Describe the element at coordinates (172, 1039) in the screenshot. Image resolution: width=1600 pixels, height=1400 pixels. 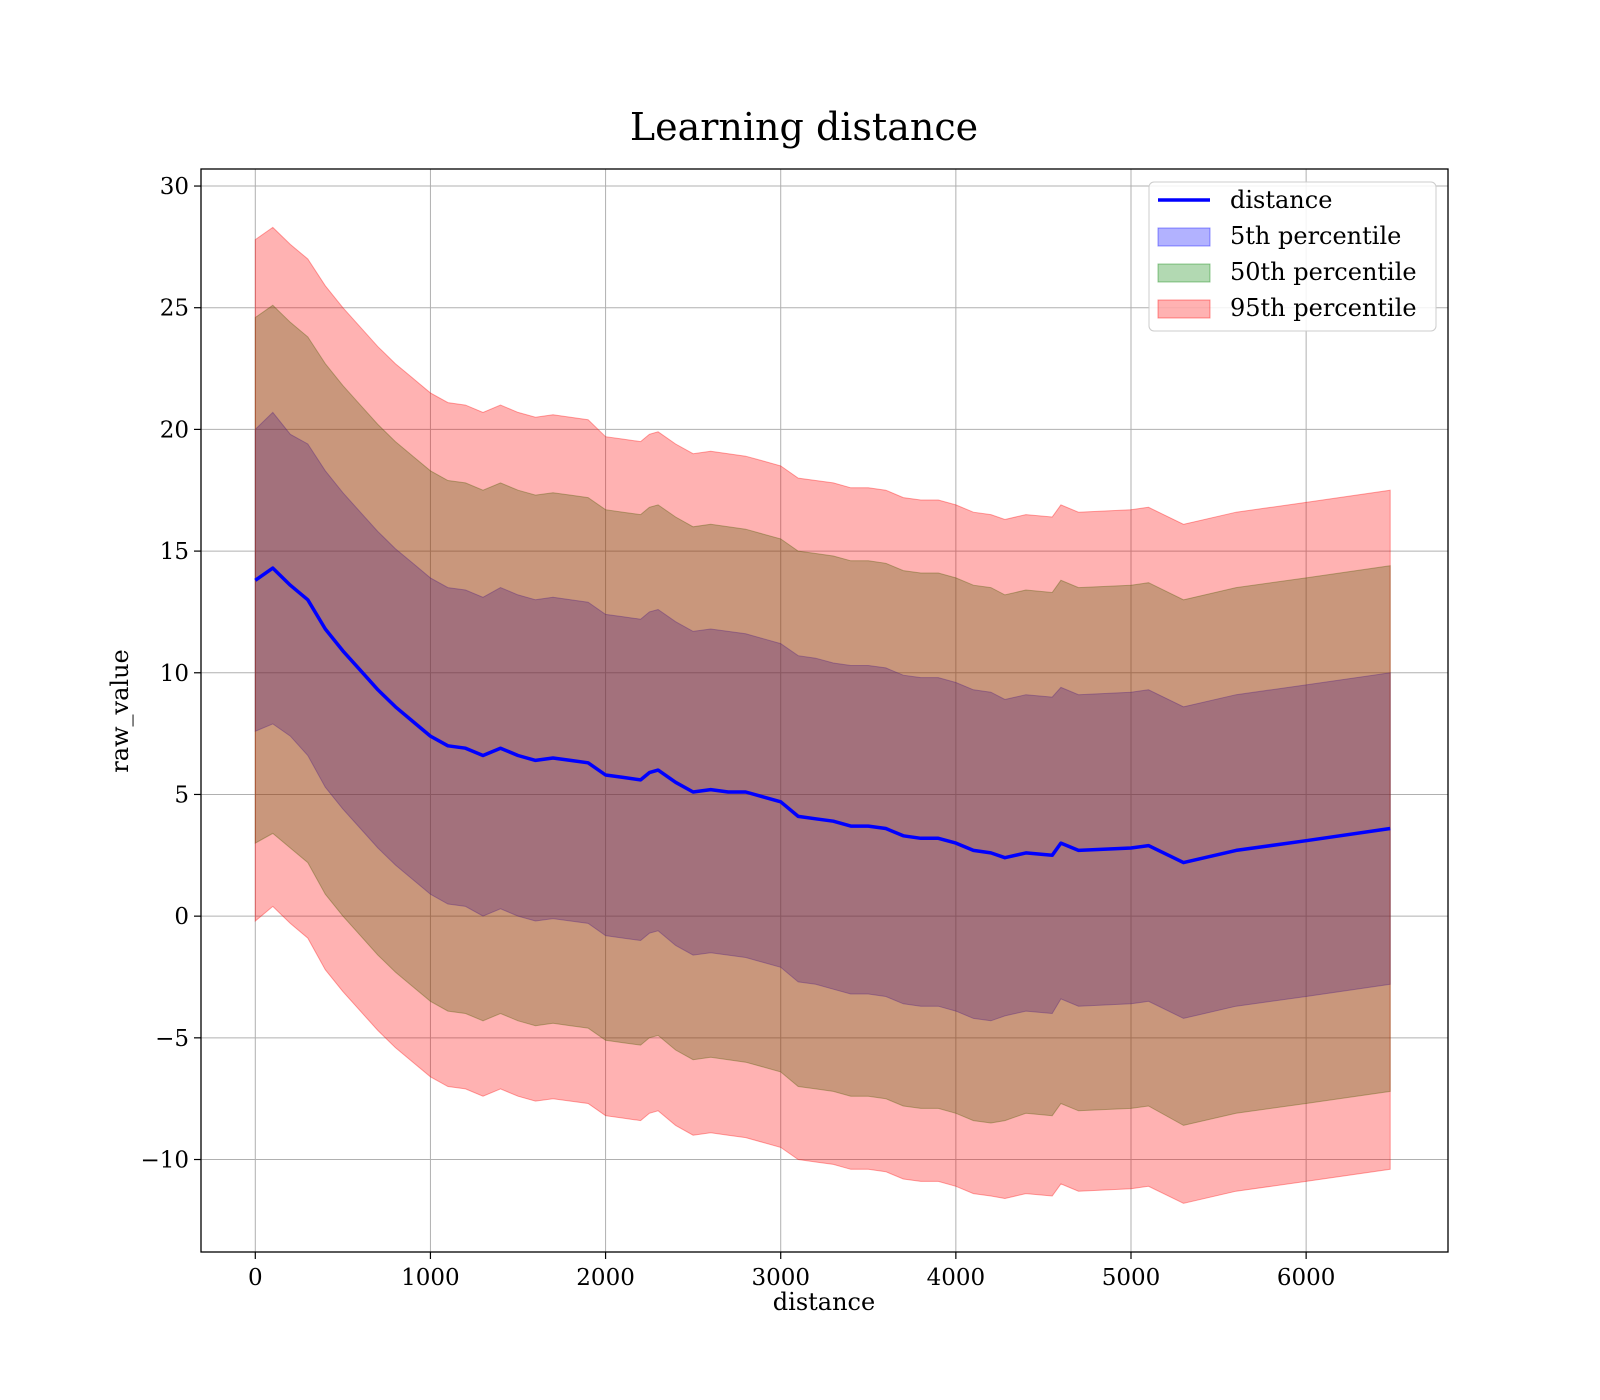
I see `y-tick-label: −5` at that location.